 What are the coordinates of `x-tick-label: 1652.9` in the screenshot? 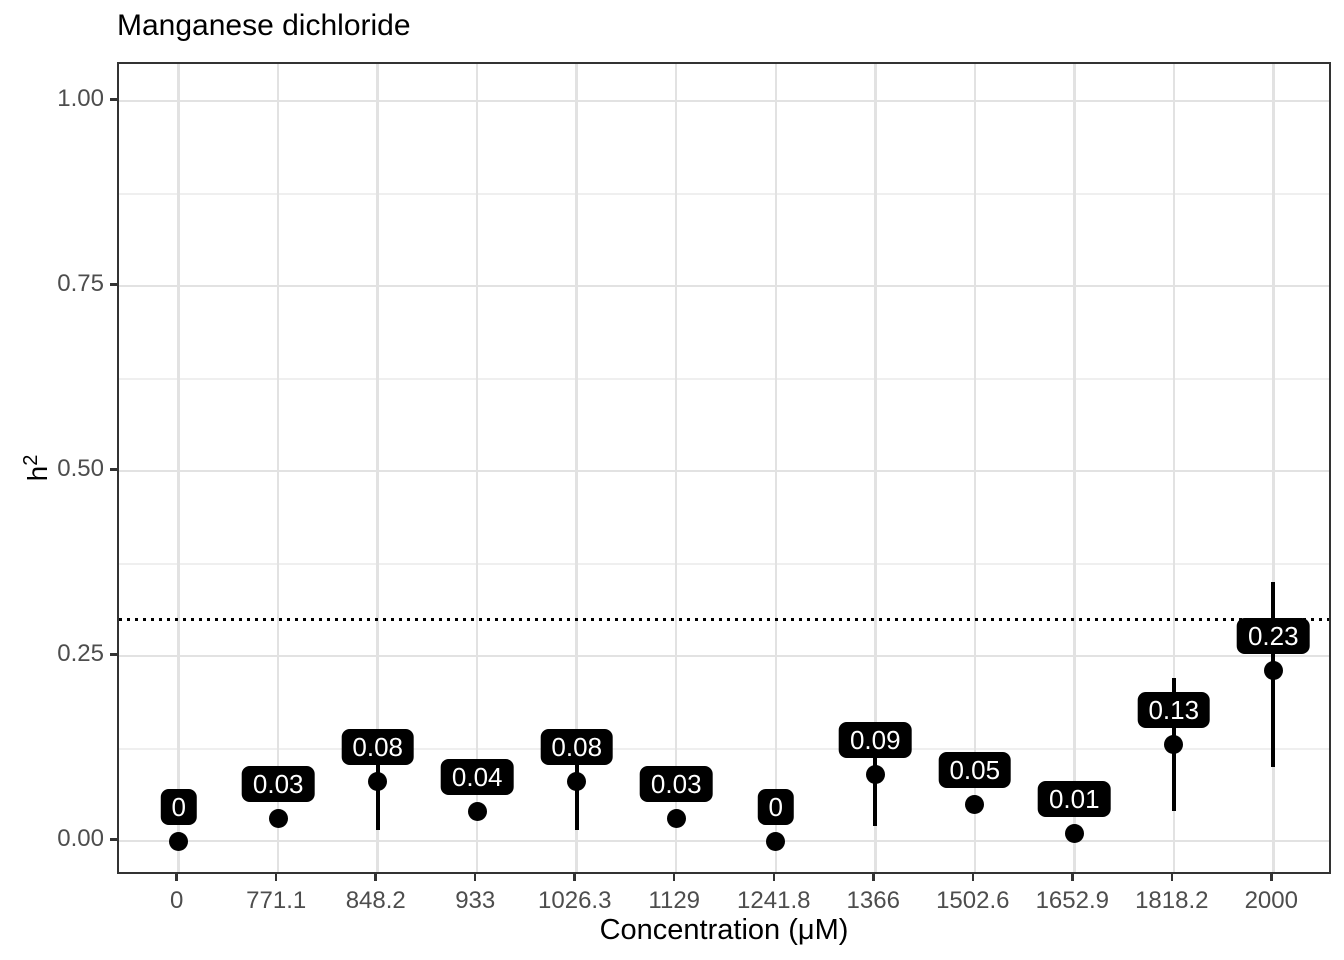 It's located at (1072, 900).